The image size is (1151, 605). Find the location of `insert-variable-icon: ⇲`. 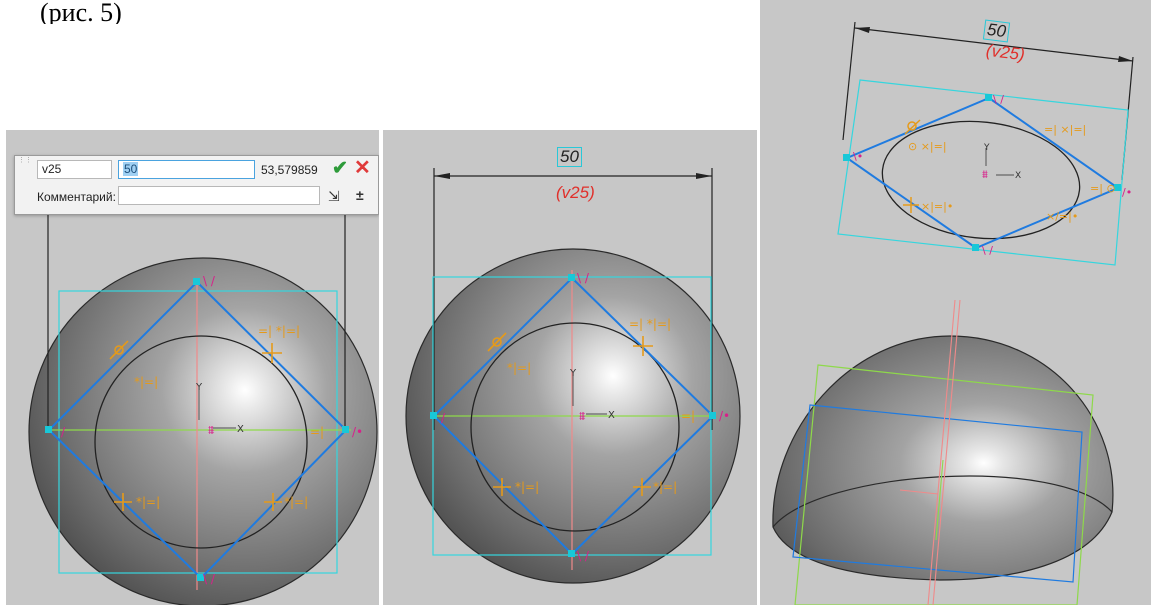

insert-variable-icon: ⇲ is located at coordinates (334, 196).